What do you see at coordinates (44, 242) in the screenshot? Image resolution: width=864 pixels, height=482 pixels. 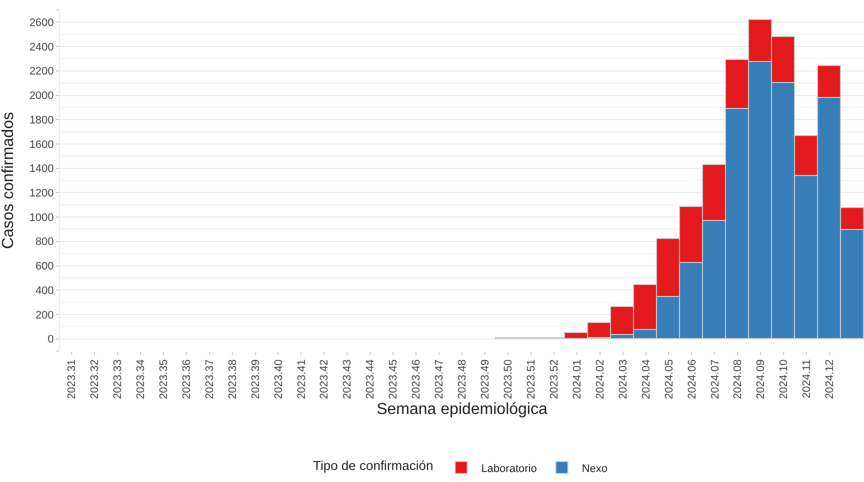 I see `y-tick-label: 800` at bounding box center [44, 242].